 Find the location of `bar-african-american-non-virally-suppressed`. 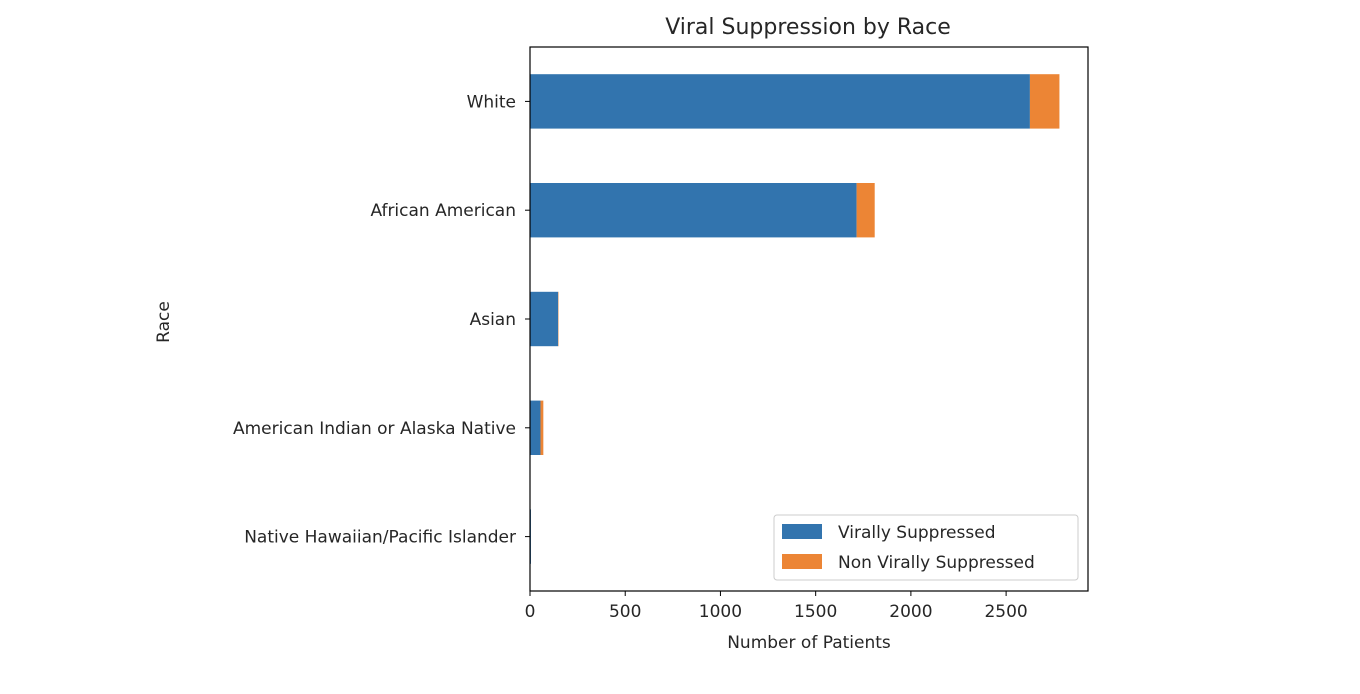

bar-african-american-non-virally-suppressed is located at coordinates (865, 210).